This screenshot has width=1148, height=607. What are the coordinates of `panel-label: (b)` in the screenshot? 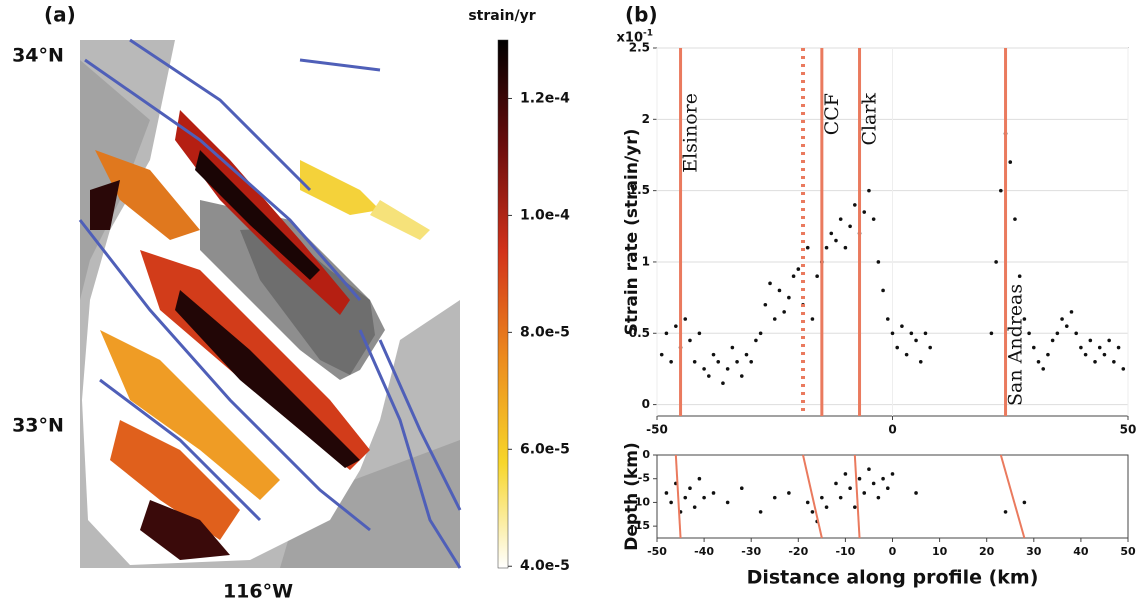 It's located at (641, 15).